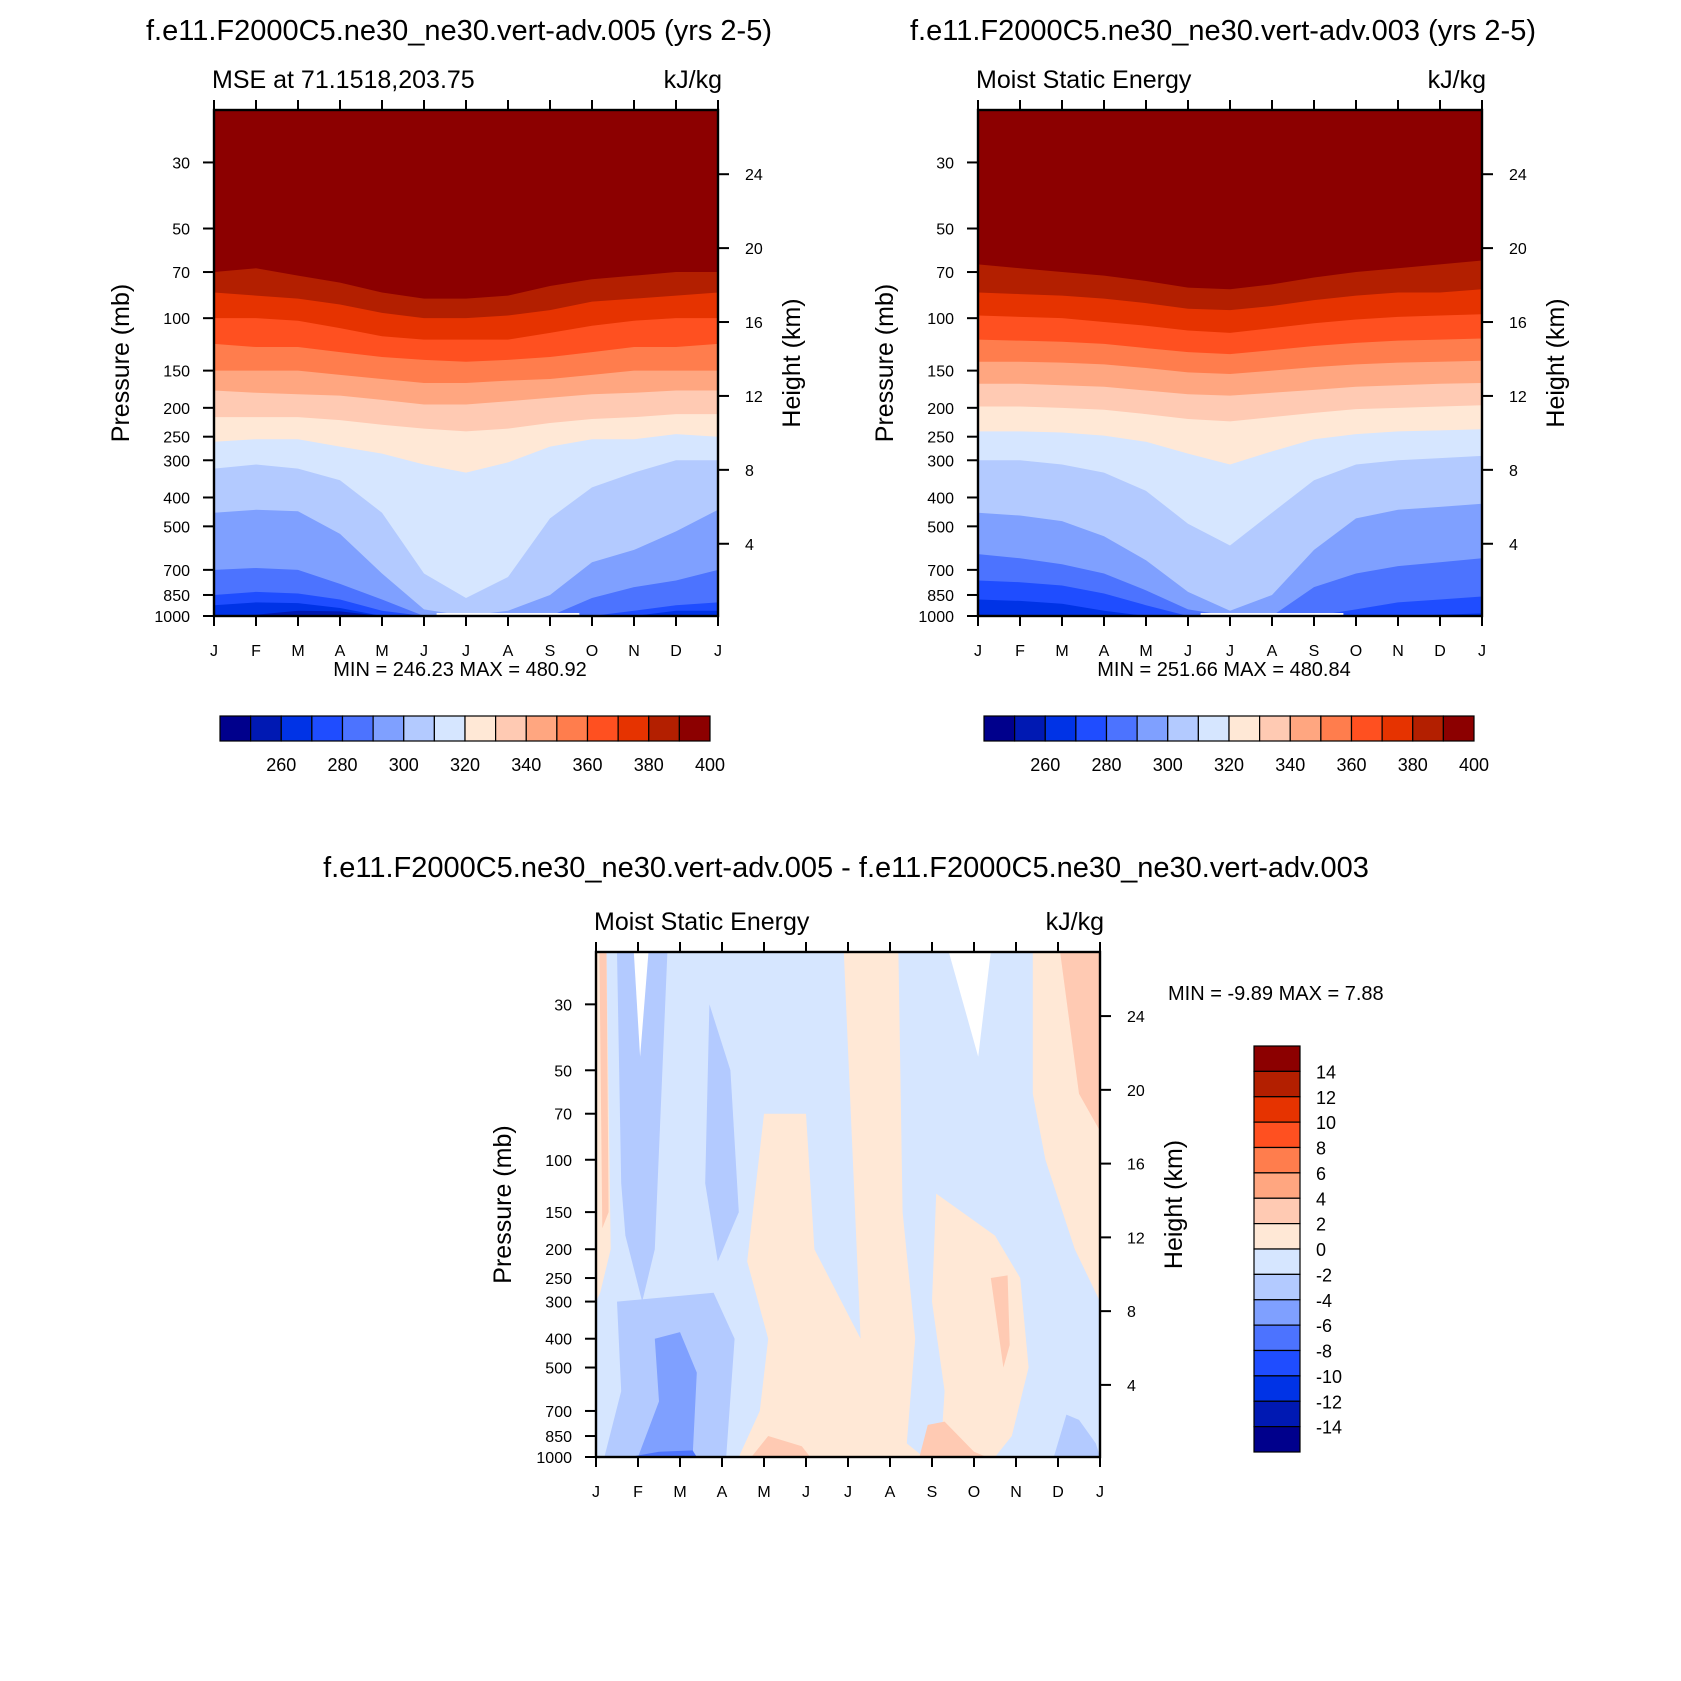 The width and height of the screenshot is (1681, 1681). What do you see at coordinates (754, 175) in the screenshot?
I see `y2-tick-label: 24` at bounding box center [754, 175].